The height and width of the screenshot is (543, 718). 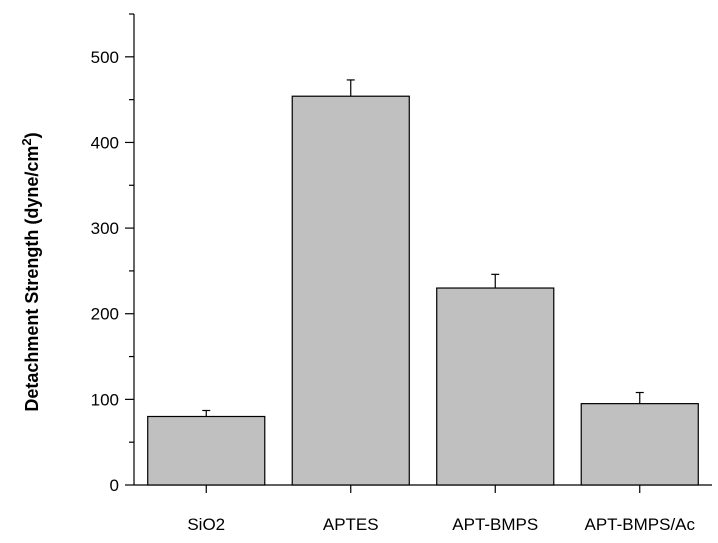 I want to click on y-tick-label: 500, so click(x=105, y=57).